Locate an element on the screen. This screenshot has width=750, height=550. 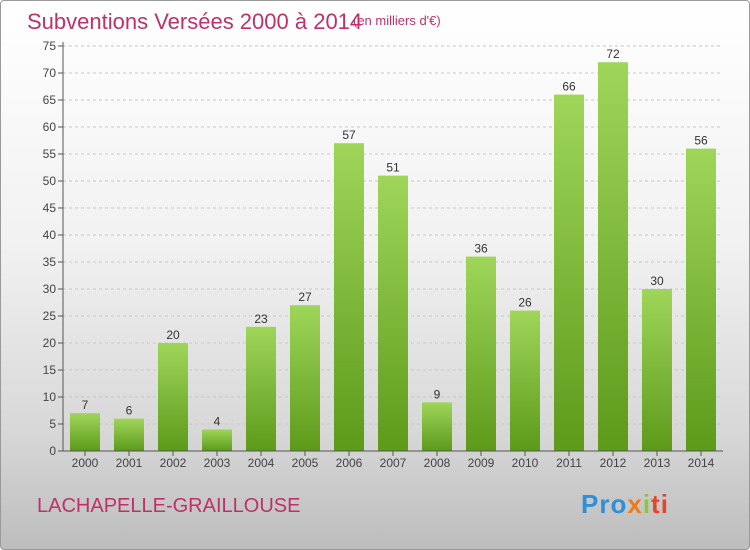
y-tick-label: 45 is located at coordinates (50, 208).